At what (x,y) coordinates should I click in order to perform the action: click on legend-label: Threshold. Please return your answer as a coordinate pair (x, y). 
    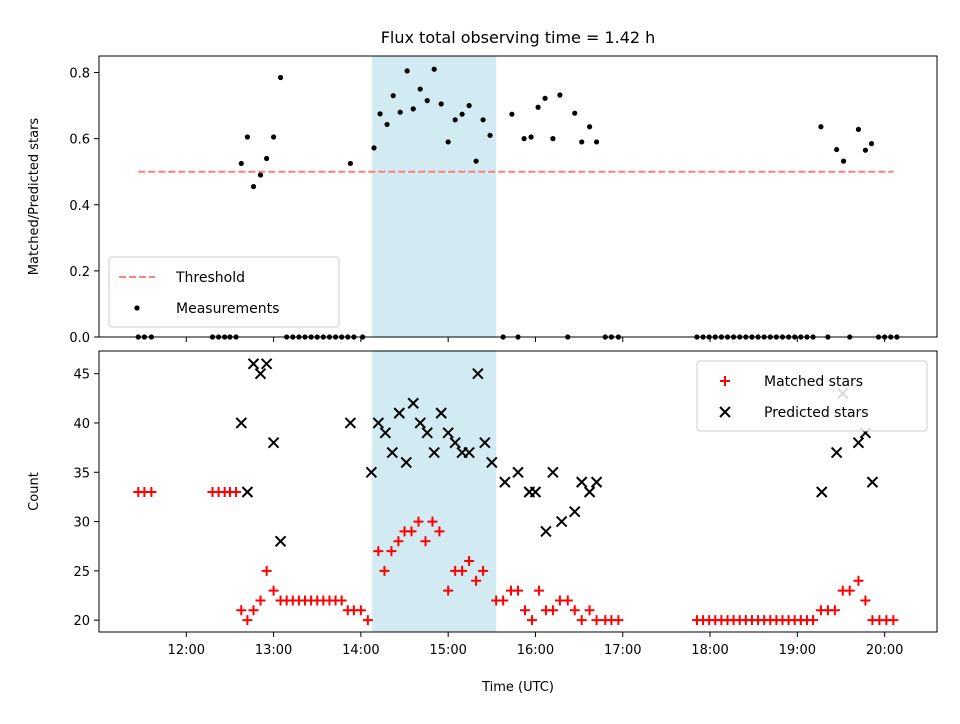
    Looking at the image, I should click on (210, 278).